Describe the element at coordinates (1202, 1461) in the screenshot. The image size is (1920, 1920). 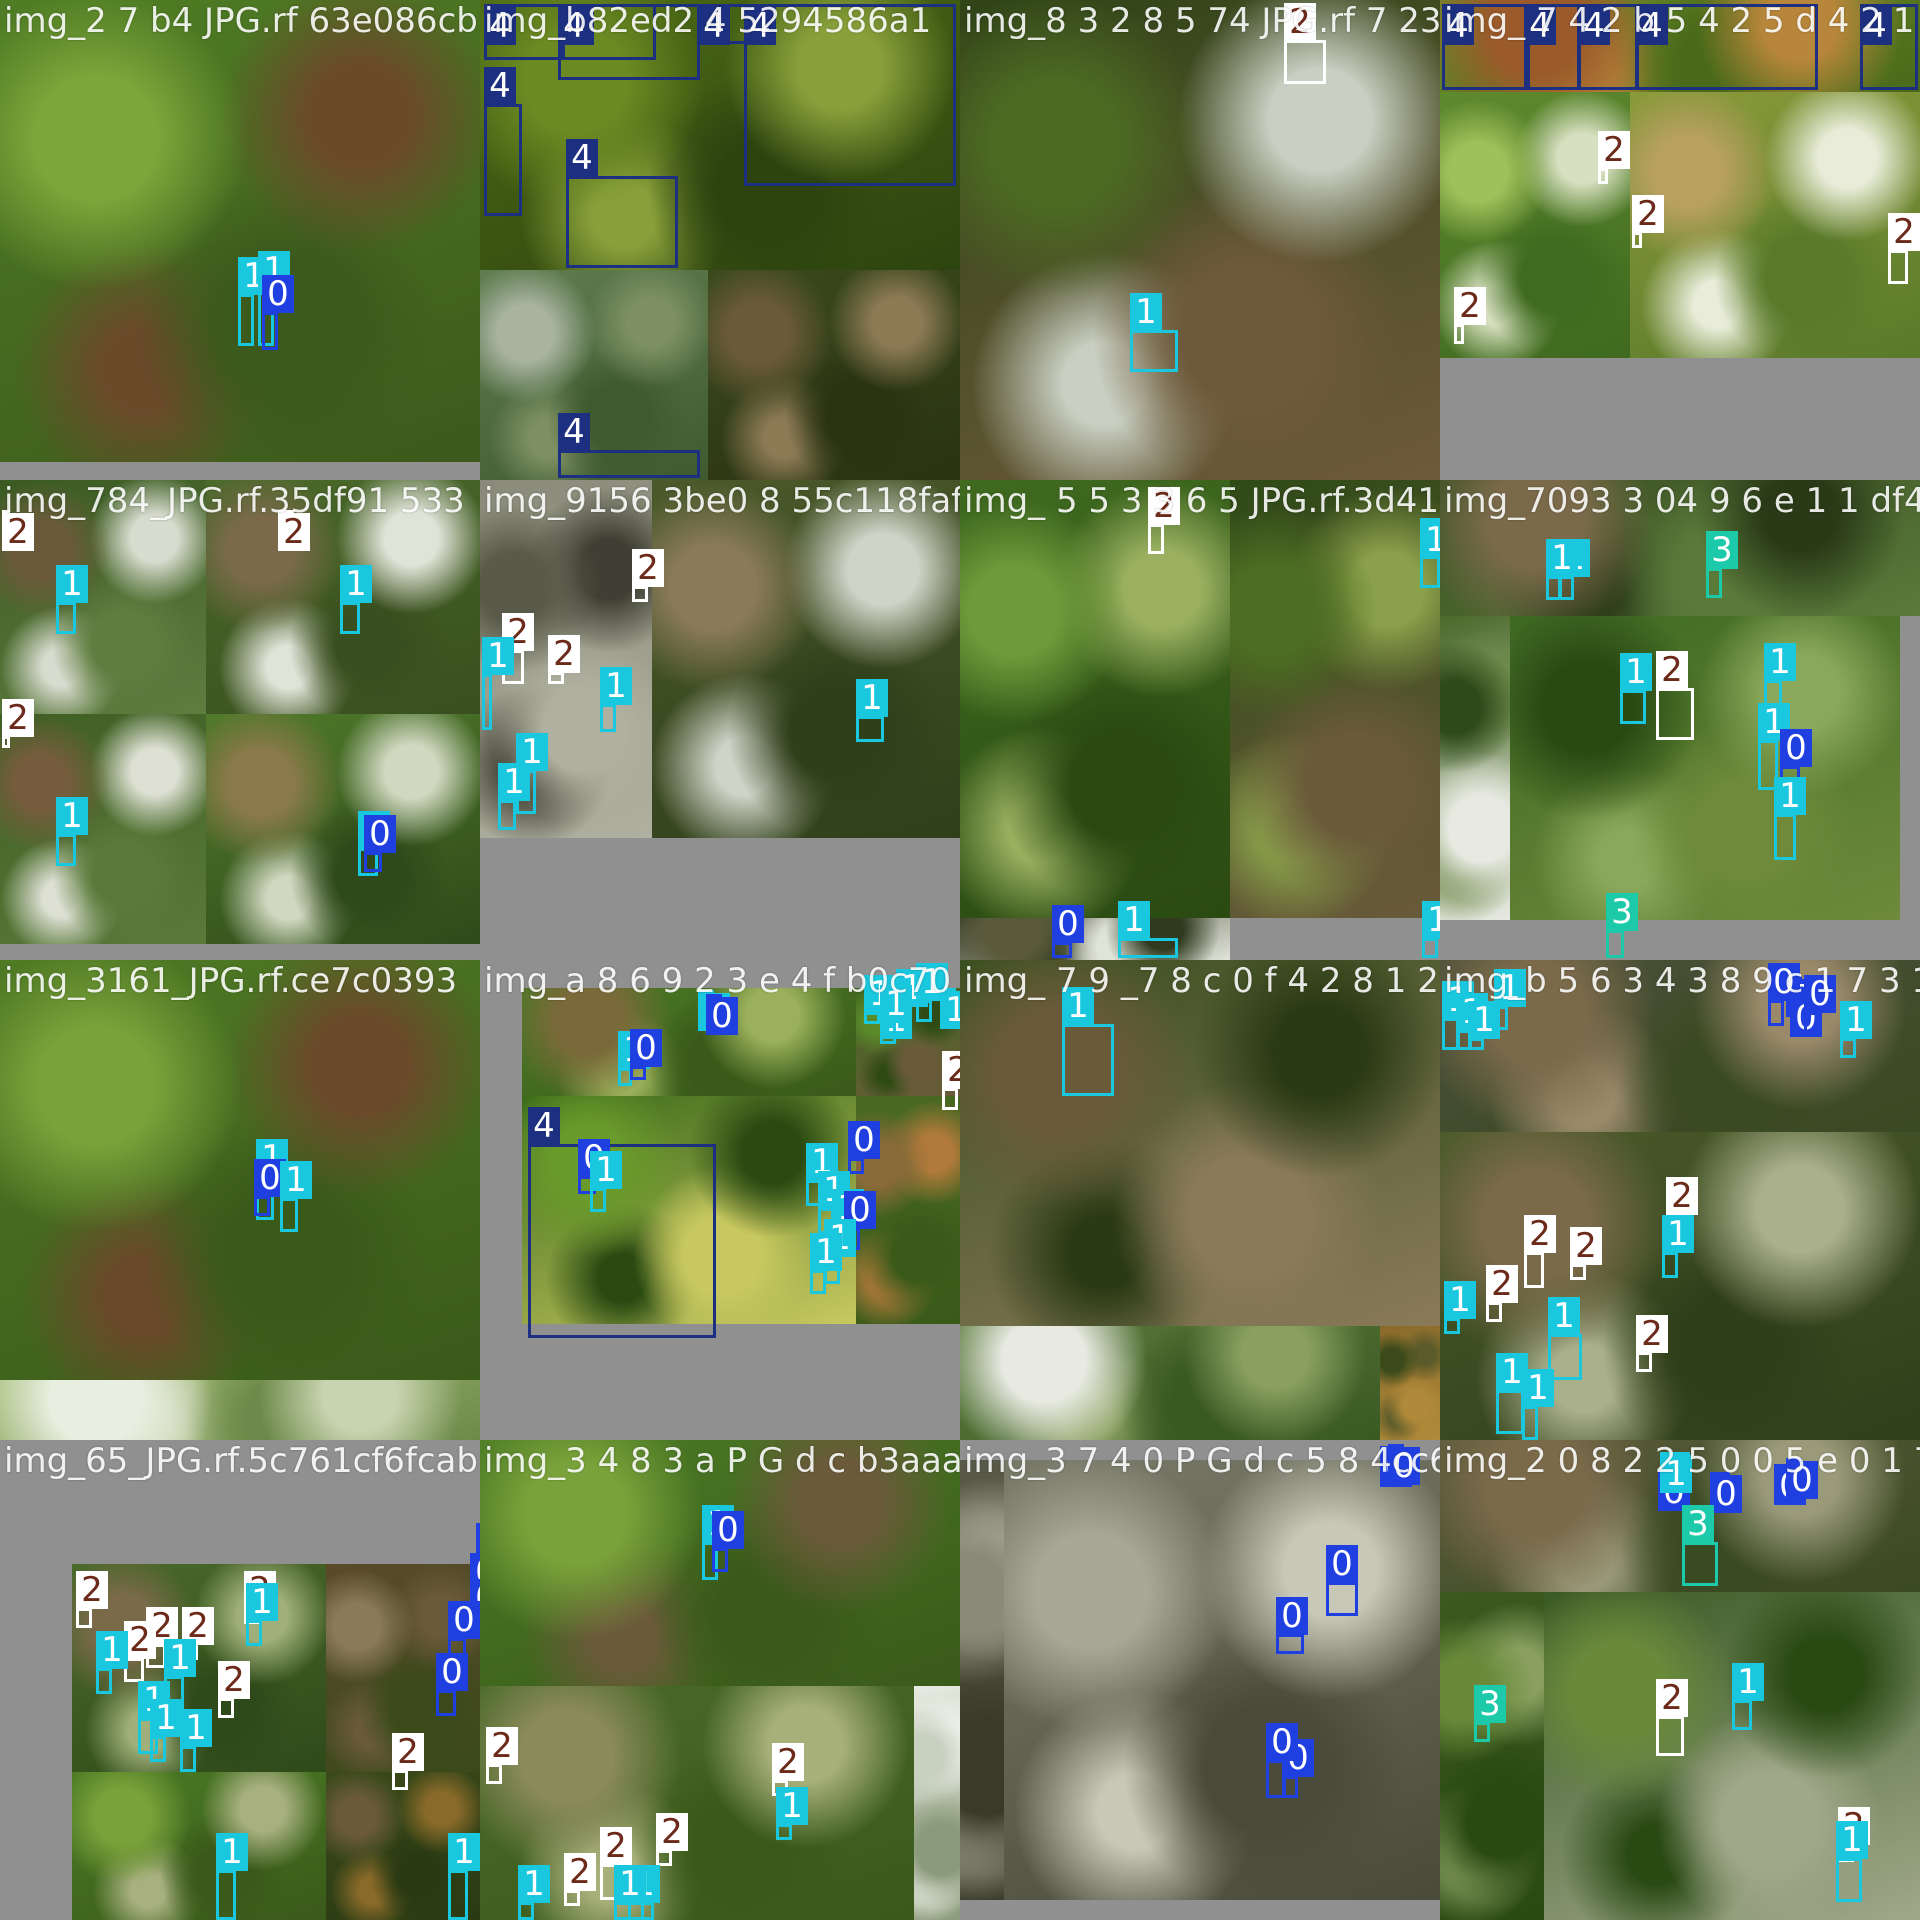
I see `image-filename: img_3 7 4 0 P G d c 5 8 4cc6d7` at that location.